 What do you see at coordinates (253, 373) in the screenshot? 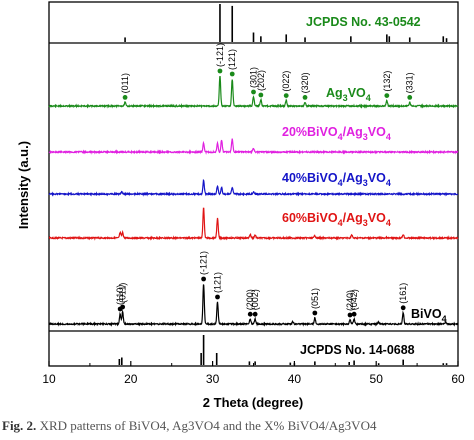
I see `x-axis: 10 20 30 40 50 60` at bounding box center [253, 373].